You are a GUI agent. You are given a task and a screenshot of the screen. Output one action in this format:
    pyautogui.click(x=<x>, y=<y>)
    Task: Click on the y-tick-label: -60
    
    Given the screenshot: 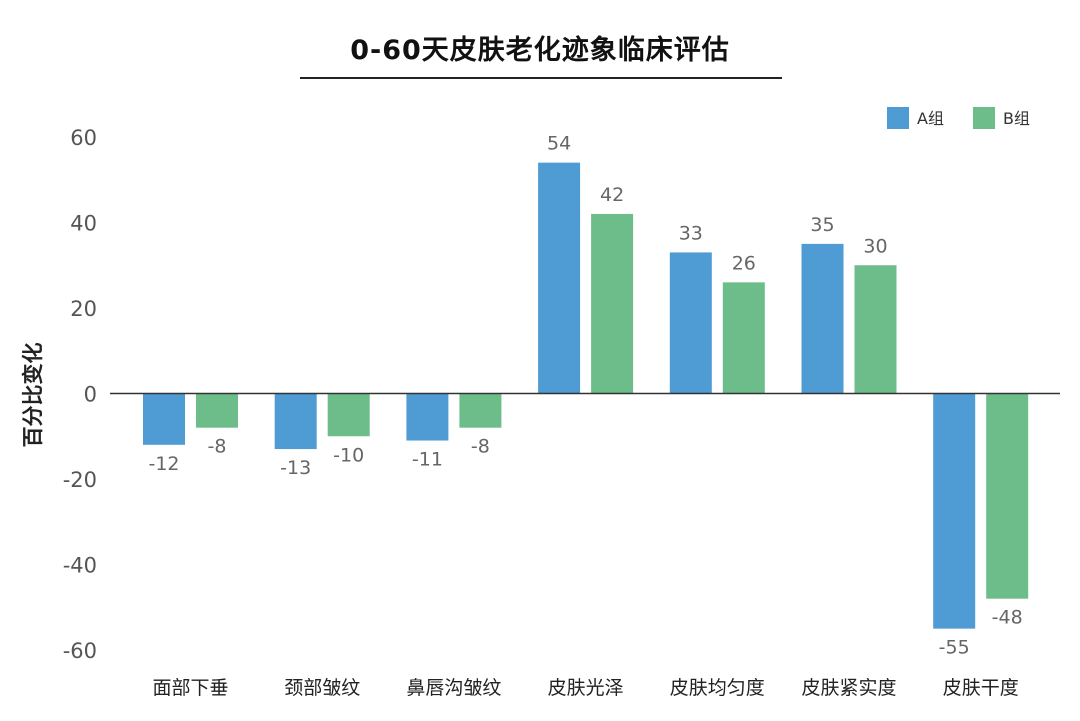 What is the action you would take?
    pyautogui.click(x=80, y=651)
    